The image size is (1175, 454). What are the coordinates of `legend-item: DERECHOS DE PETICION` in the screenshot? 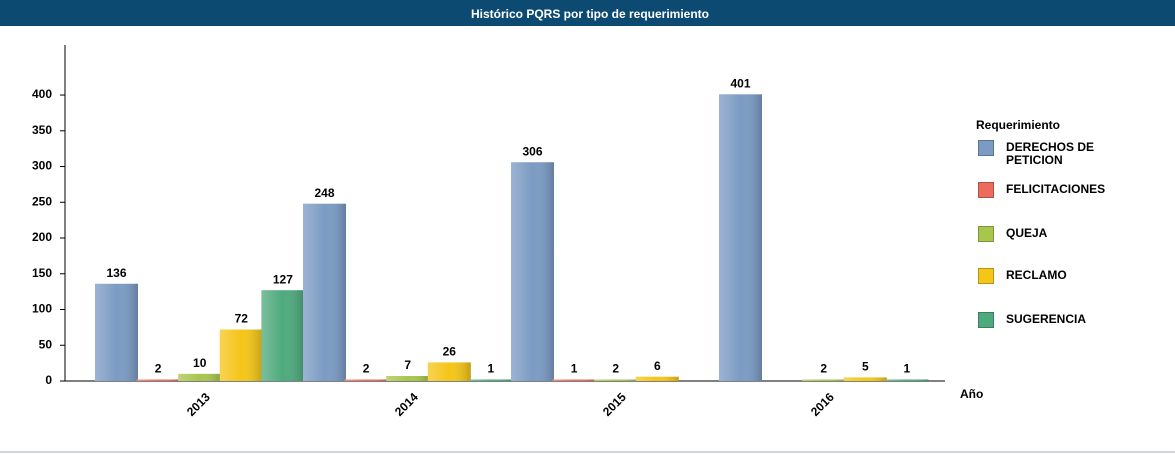 It's located at (1068, 153).